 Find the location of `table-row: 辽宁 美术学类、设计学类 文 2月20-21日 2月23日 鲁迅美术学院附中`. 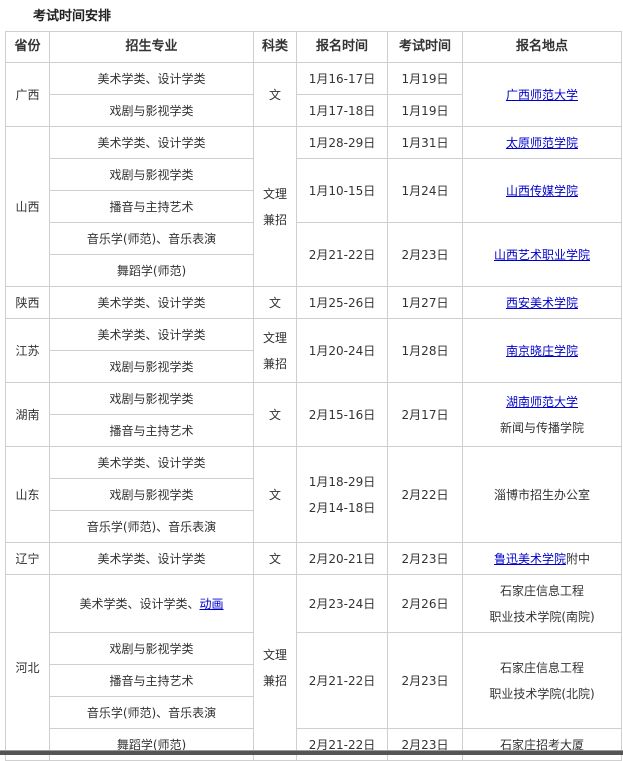

table-row: 辽宁 美术学类、设计学类 文 2月20-21日 2月23日 鲁迅美术学院附中 is located at coordinates (313, 558).